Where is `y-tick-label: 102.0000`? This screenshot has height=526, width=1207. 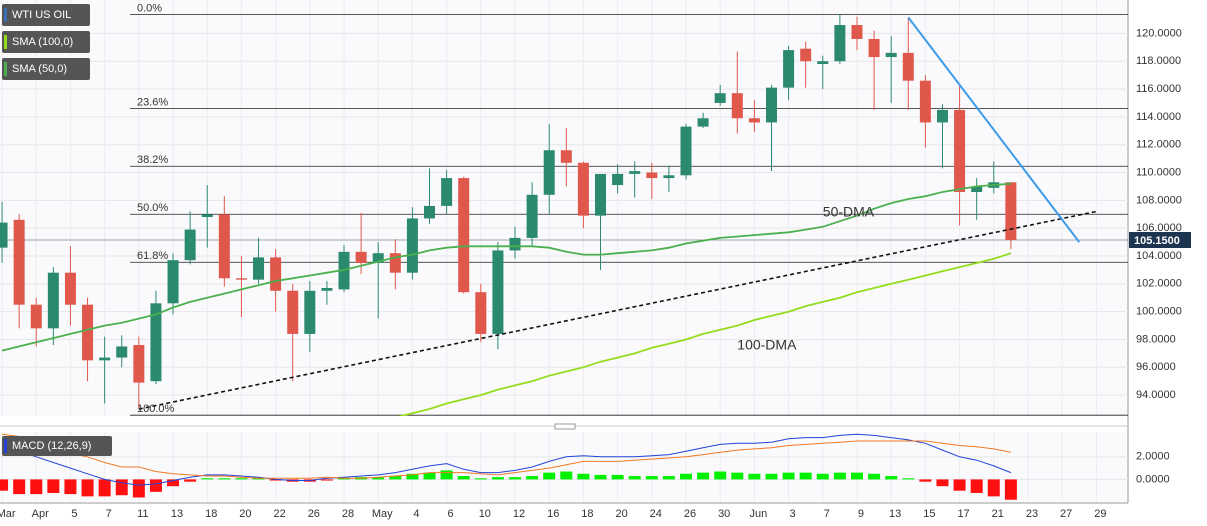 y-tick-label: 102.0000 is located at coordinates (1159, 284).